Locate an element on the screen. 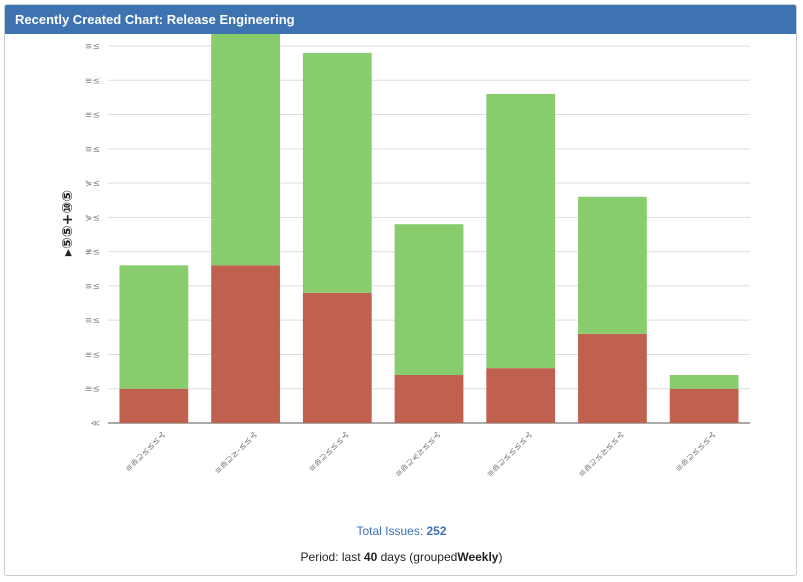  period-suffix: ) is located at coordinates (500, 557).